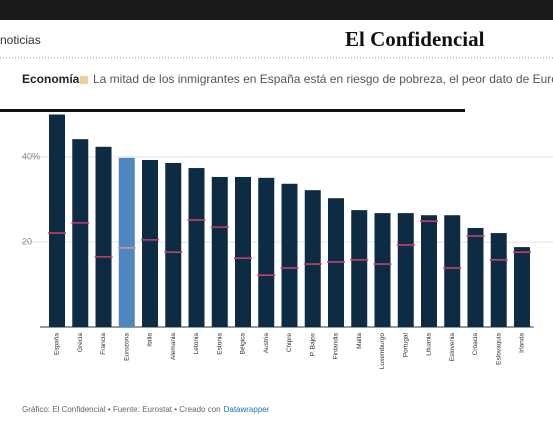  What do you see at coordinates (405, 344) in the screenshot?
I see `x-tick-label: Portugal` at bounding box center [405, 344].